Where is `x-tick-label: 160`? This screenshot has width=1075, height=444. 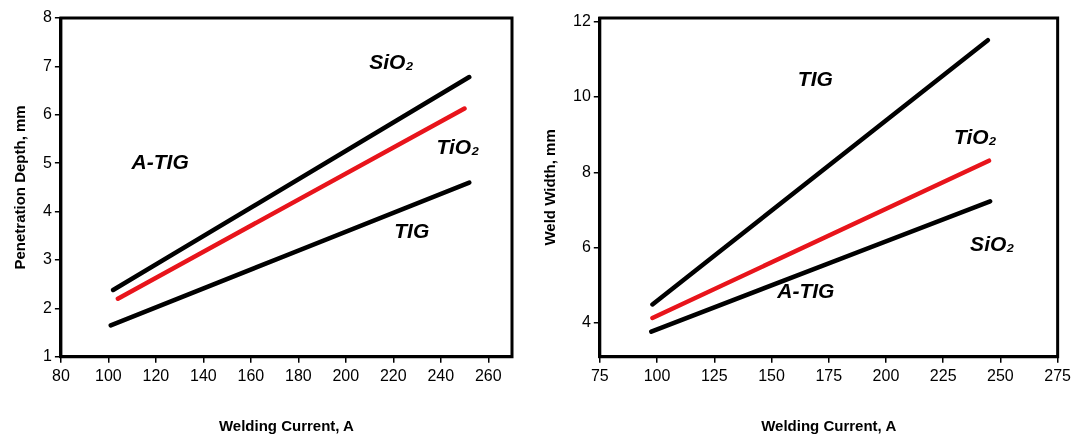 x-tick-label: 160 is located at coordinates (251, 375).